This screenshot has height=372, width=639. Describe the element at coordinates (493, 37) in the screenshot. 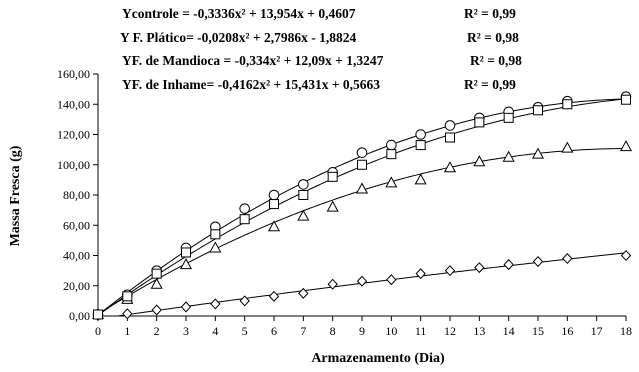

I see `equation-2-r2: R² = 0,98` at that location.